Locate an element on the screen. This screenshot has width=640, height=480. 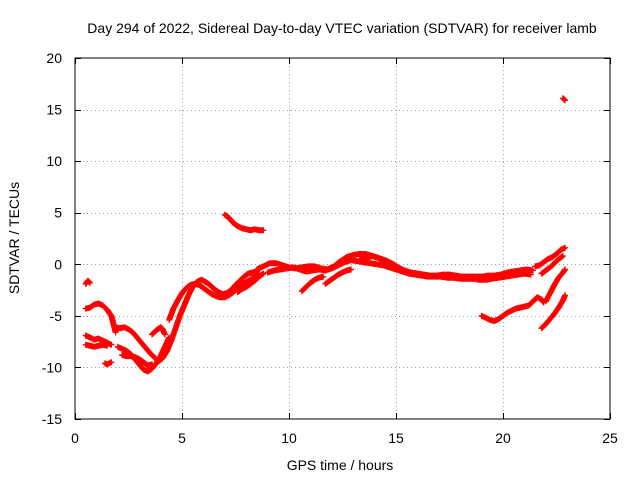
series-track-e is located at coordinates (108, 363).